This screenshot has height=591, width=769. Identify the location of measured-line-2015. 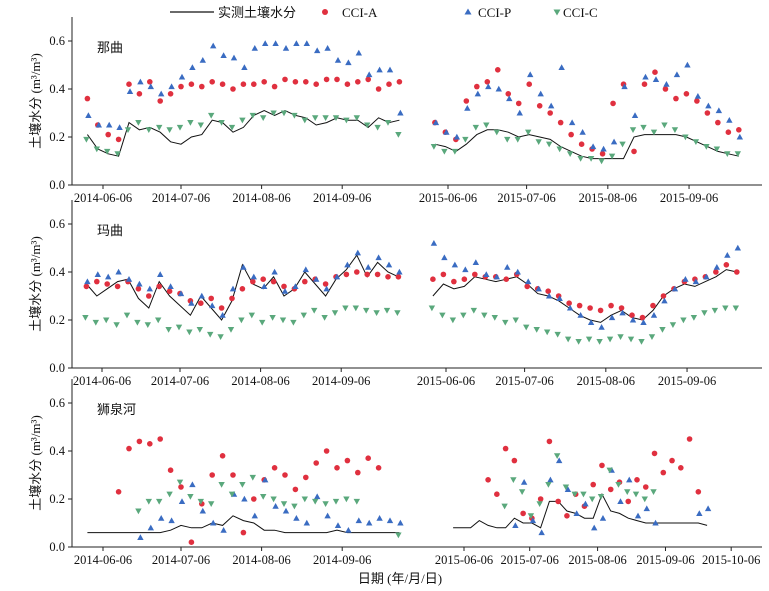
(580, 510).